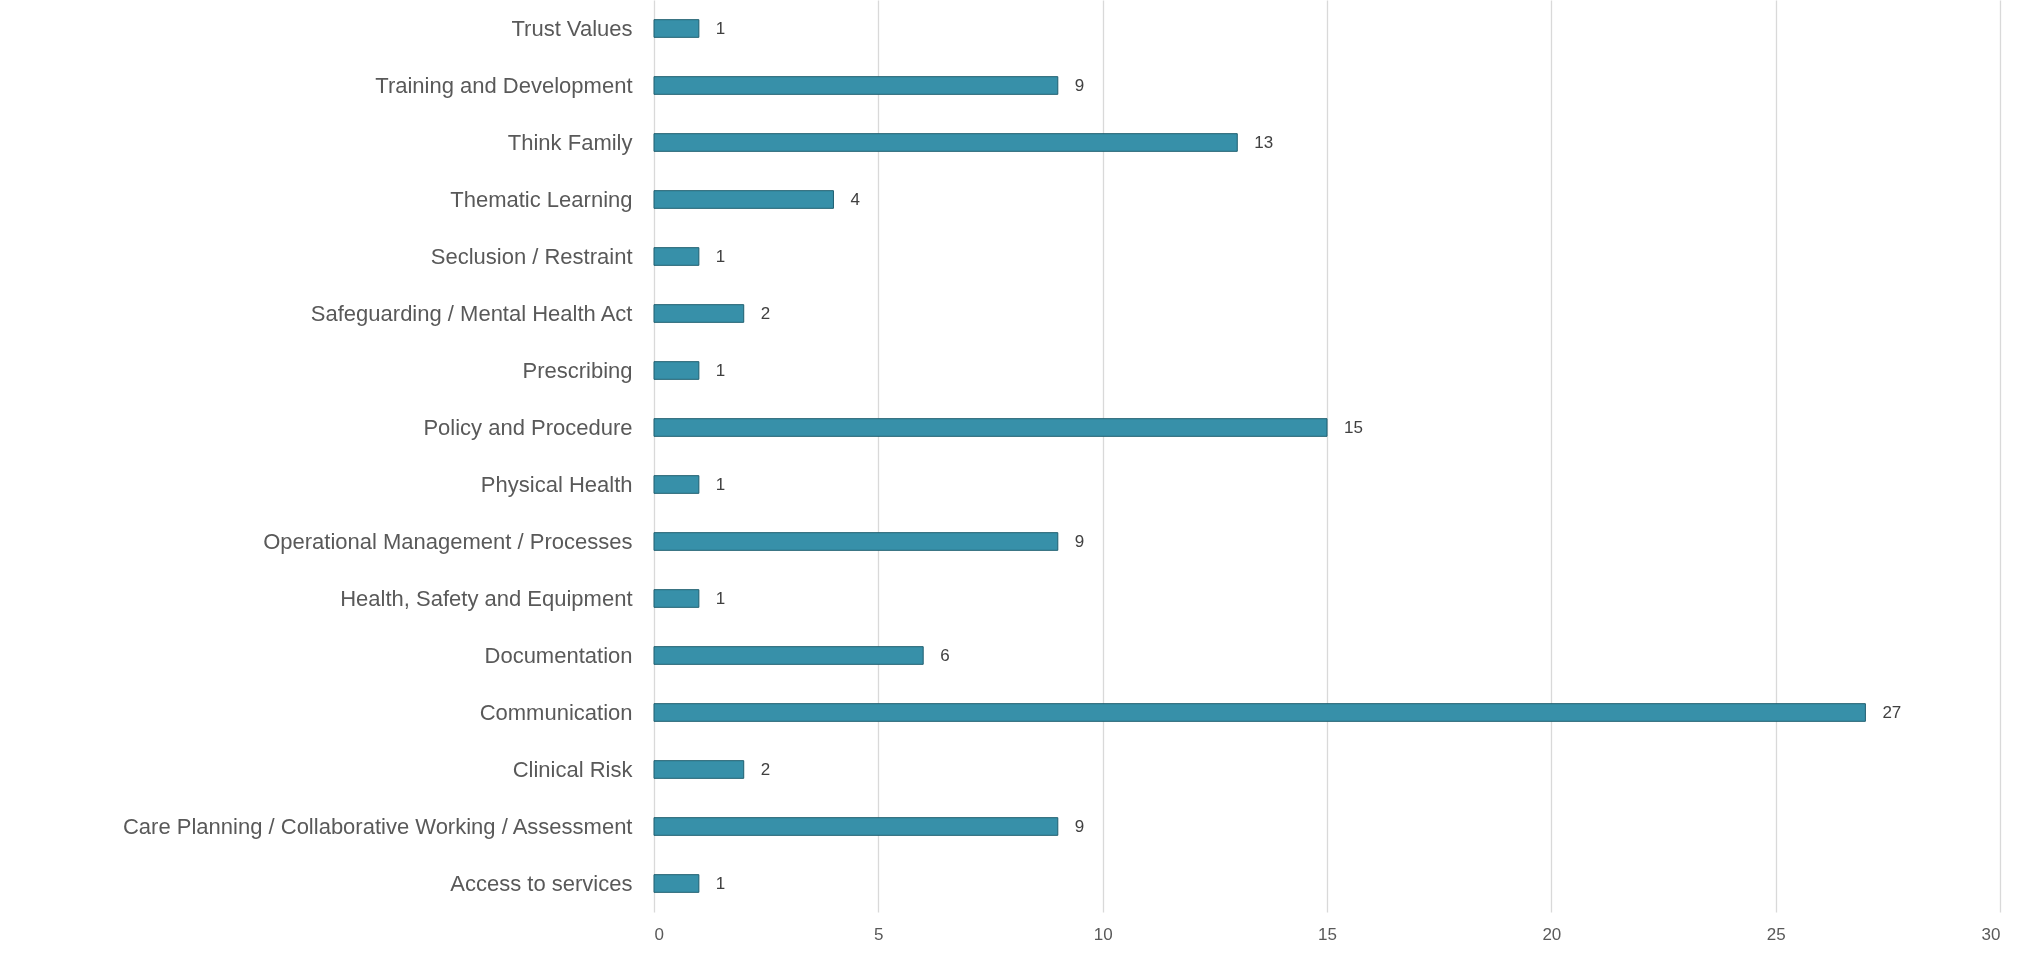 Image resolution: width=2033 pixels, height=958 pixels. I want to click on y-tick-label: Think Family, so click(570, 142).